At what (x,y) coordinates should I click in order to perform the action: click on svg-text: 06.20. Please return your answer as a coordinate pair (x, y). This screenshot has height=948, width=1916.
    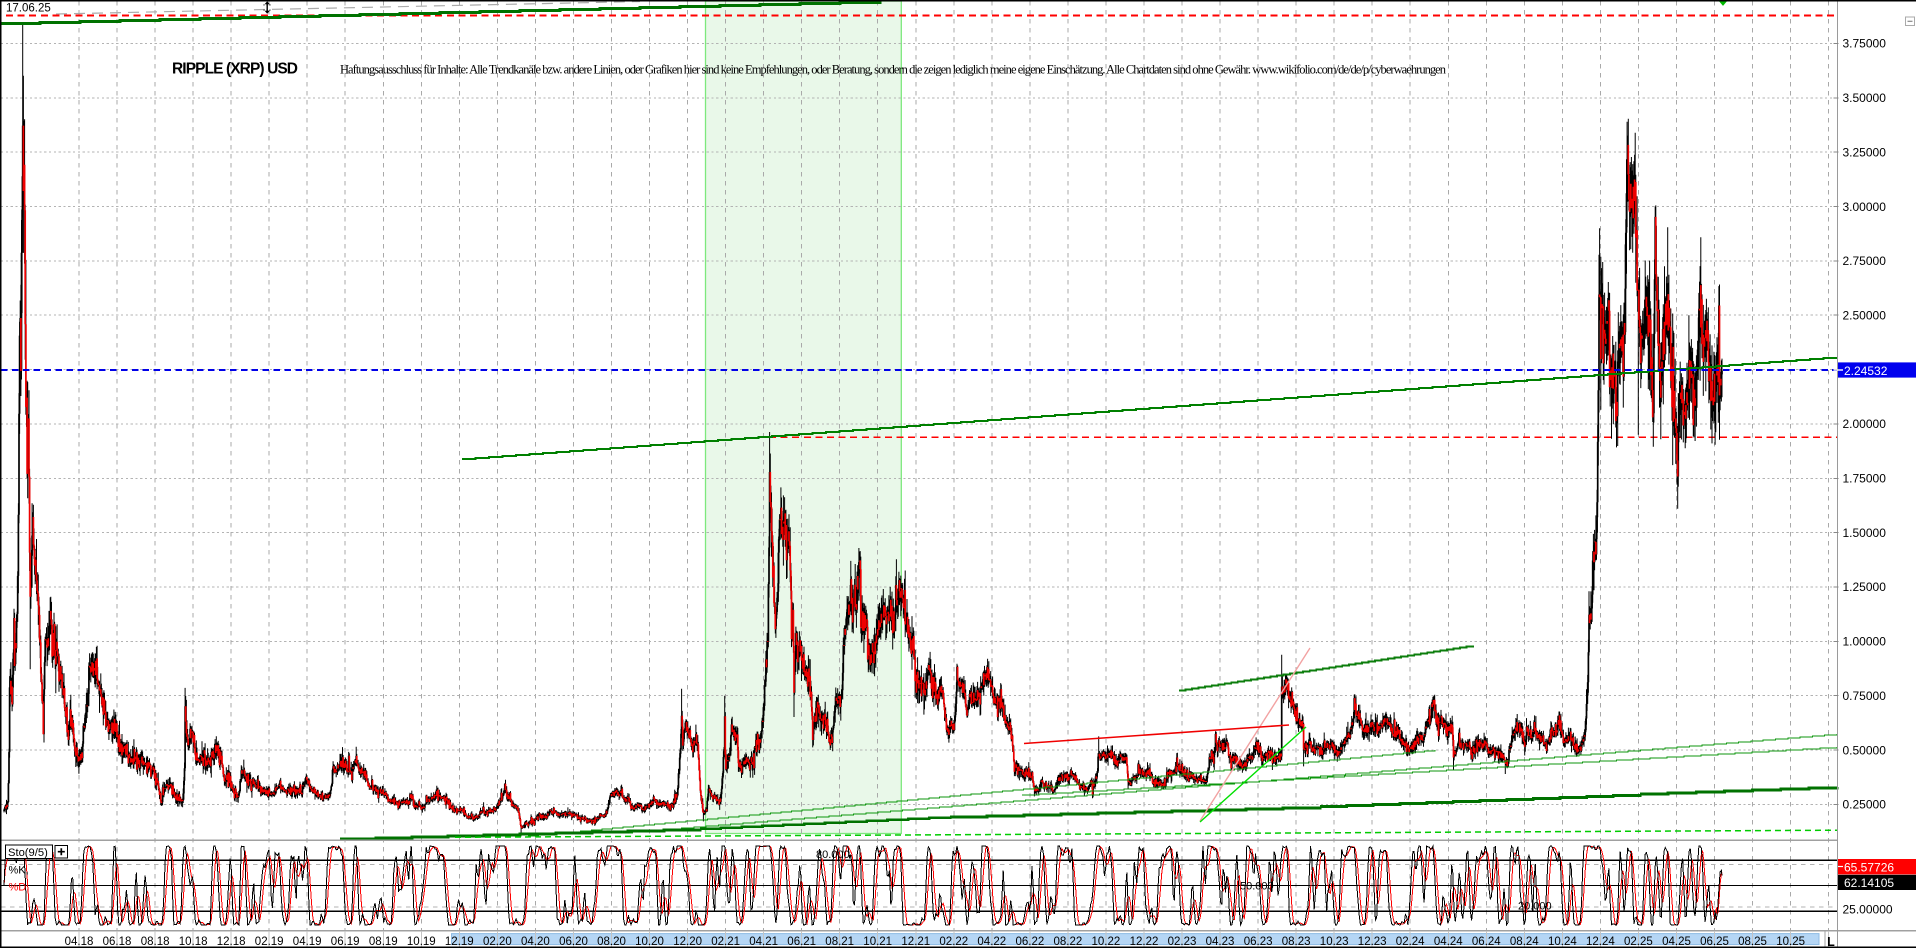
    Looking at the image, I should click on (573, 942).